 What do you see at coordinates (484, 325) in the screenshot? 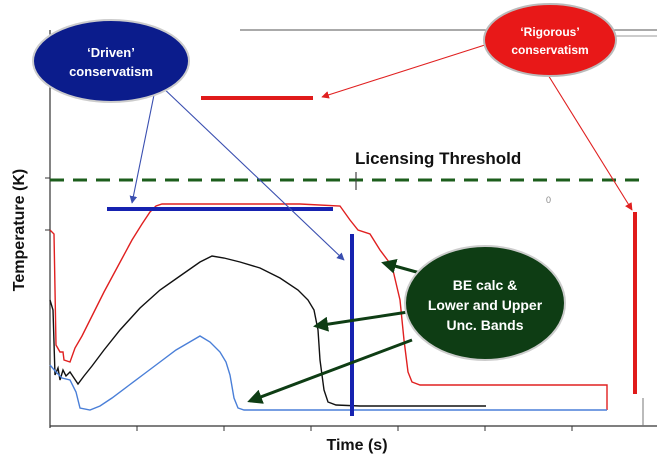
I see `be-callout-line3: Unc. Bands` at bounding box center [484, 325].